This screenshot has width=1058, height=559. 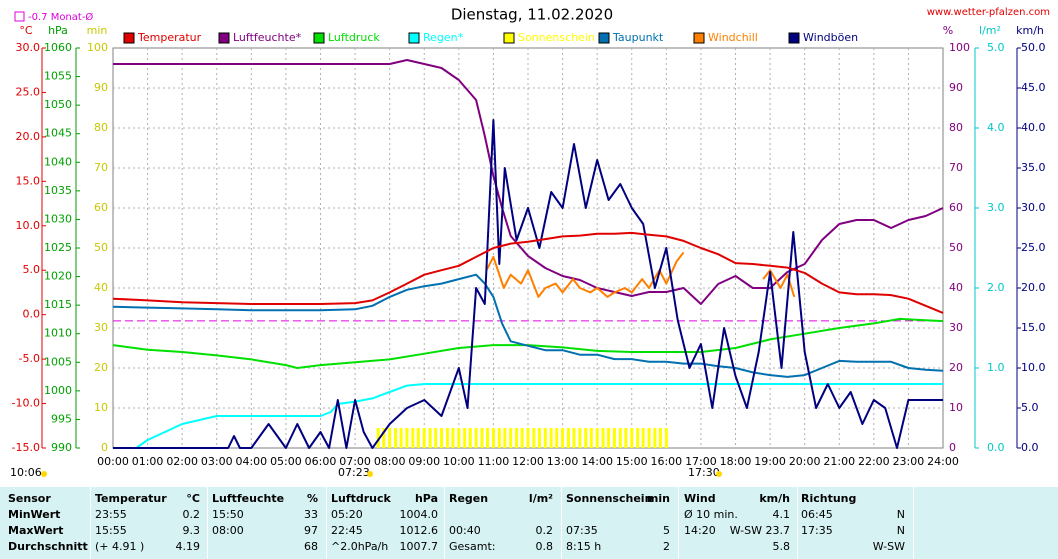 What do you see at coordinates (948, 30) in the screenshot?
I see `axis-unit: %` at bounding box center [948, 30].